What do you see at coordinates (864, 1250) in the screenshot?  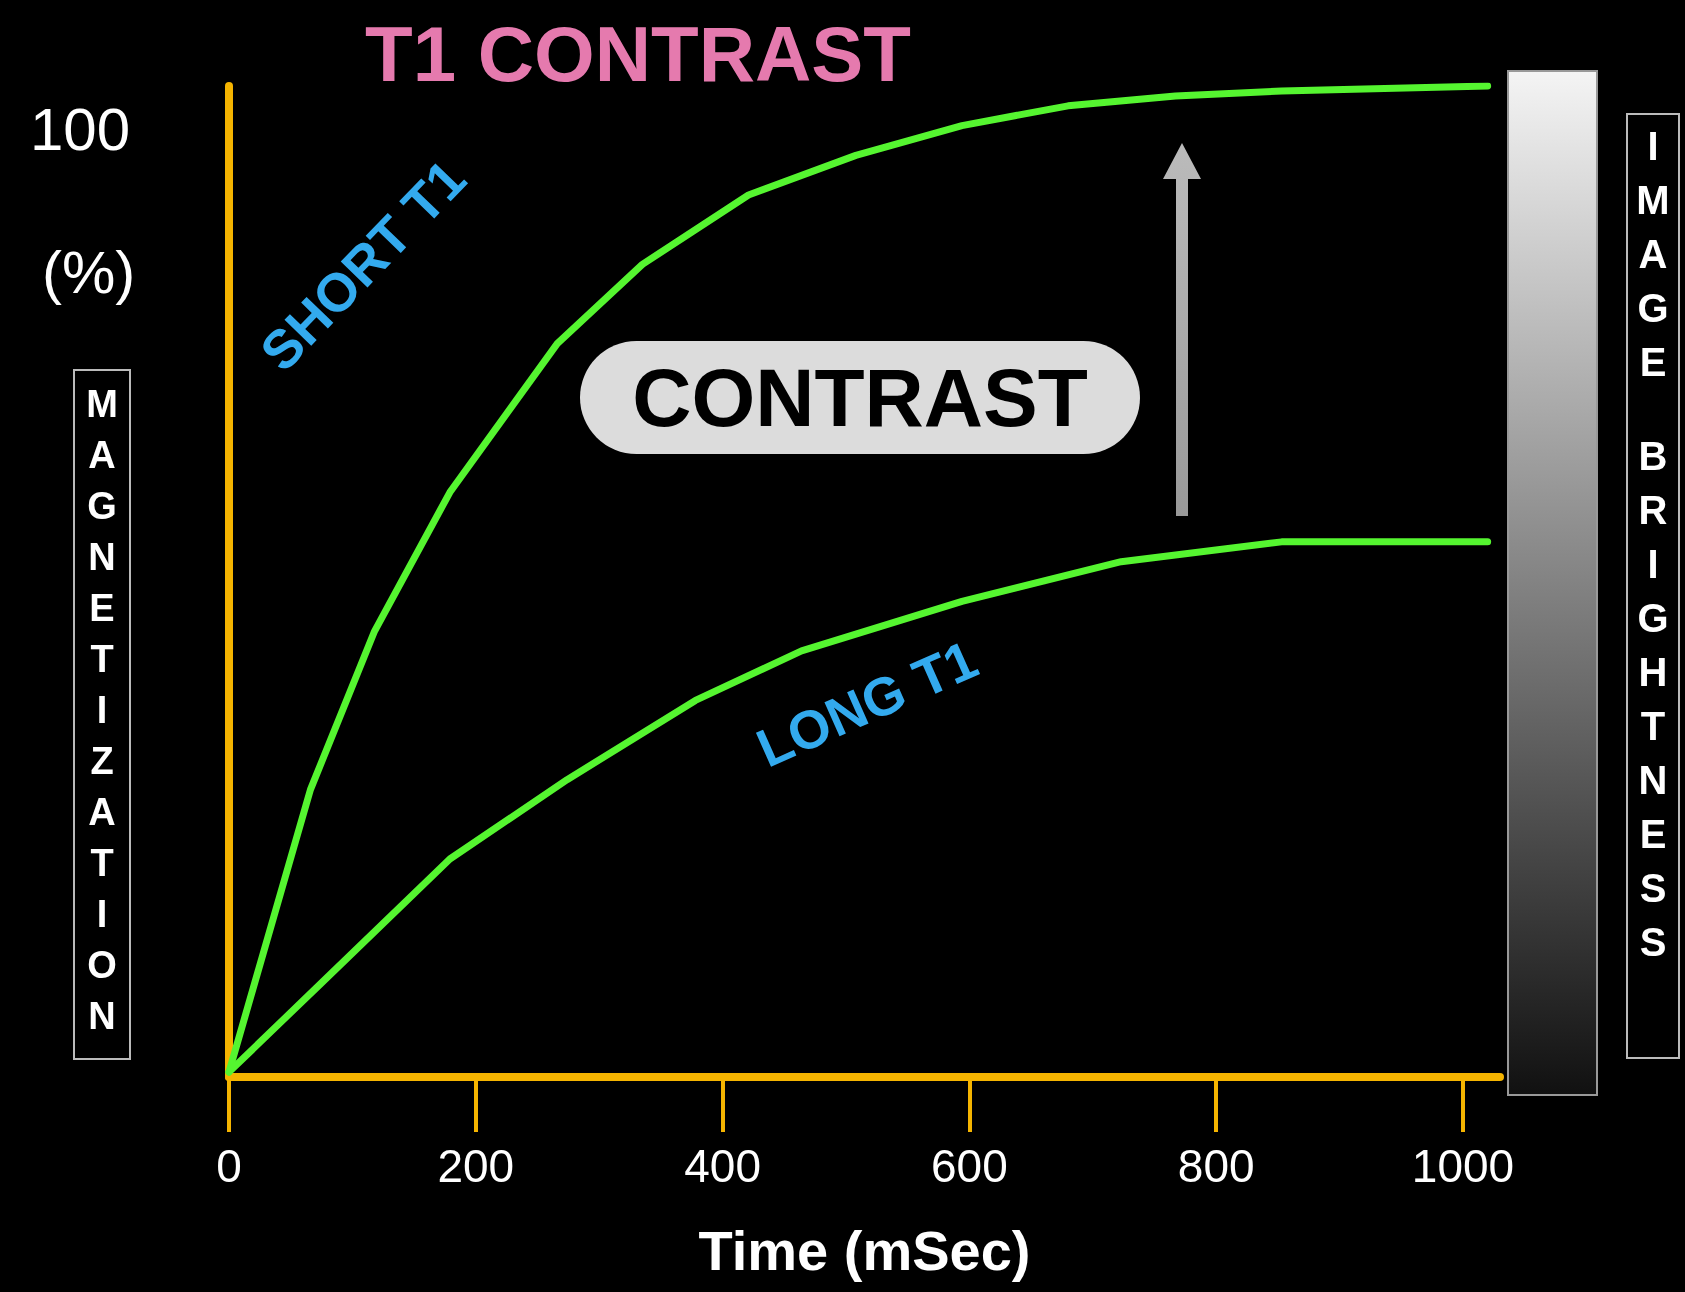 I see `x-axis-title: Time (mSec)` at bounding box center [864, 1250].